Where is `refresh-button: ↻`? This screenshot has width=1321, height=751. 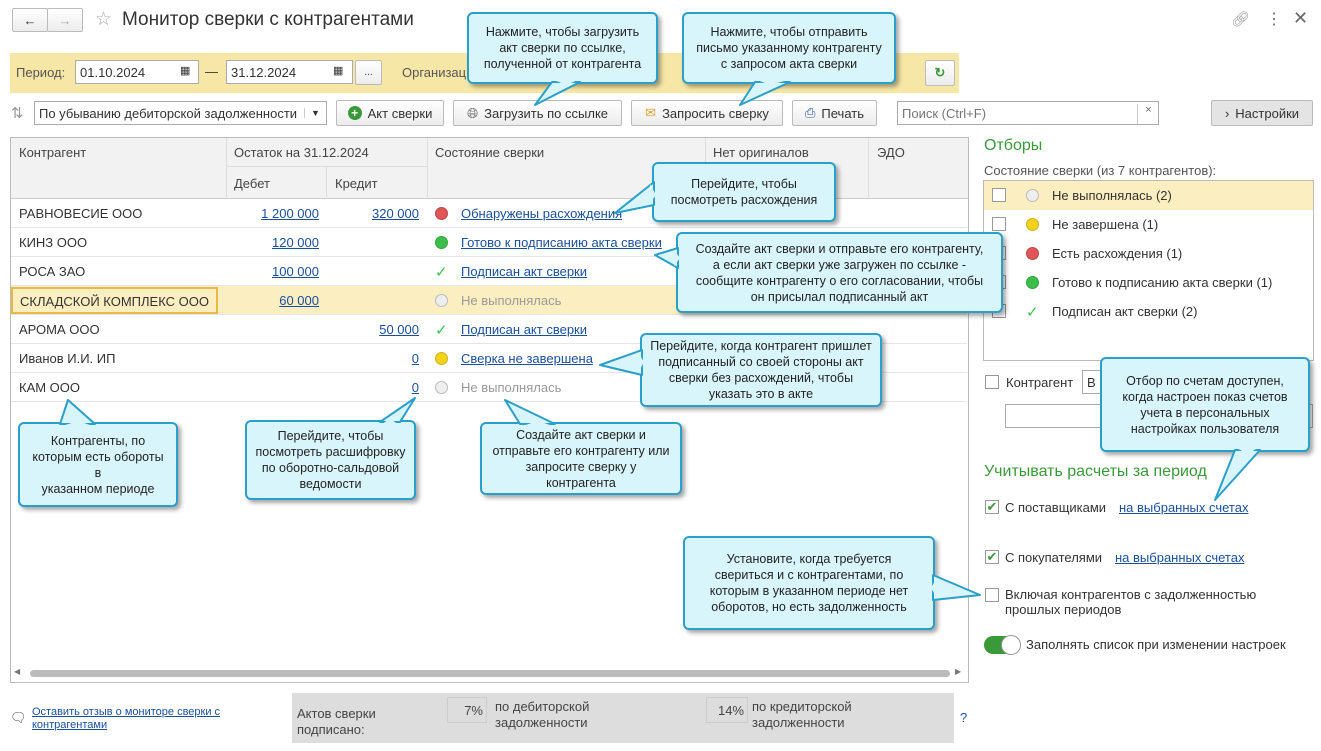
refresh-button: ↻ is located at coordinates (940, 73).